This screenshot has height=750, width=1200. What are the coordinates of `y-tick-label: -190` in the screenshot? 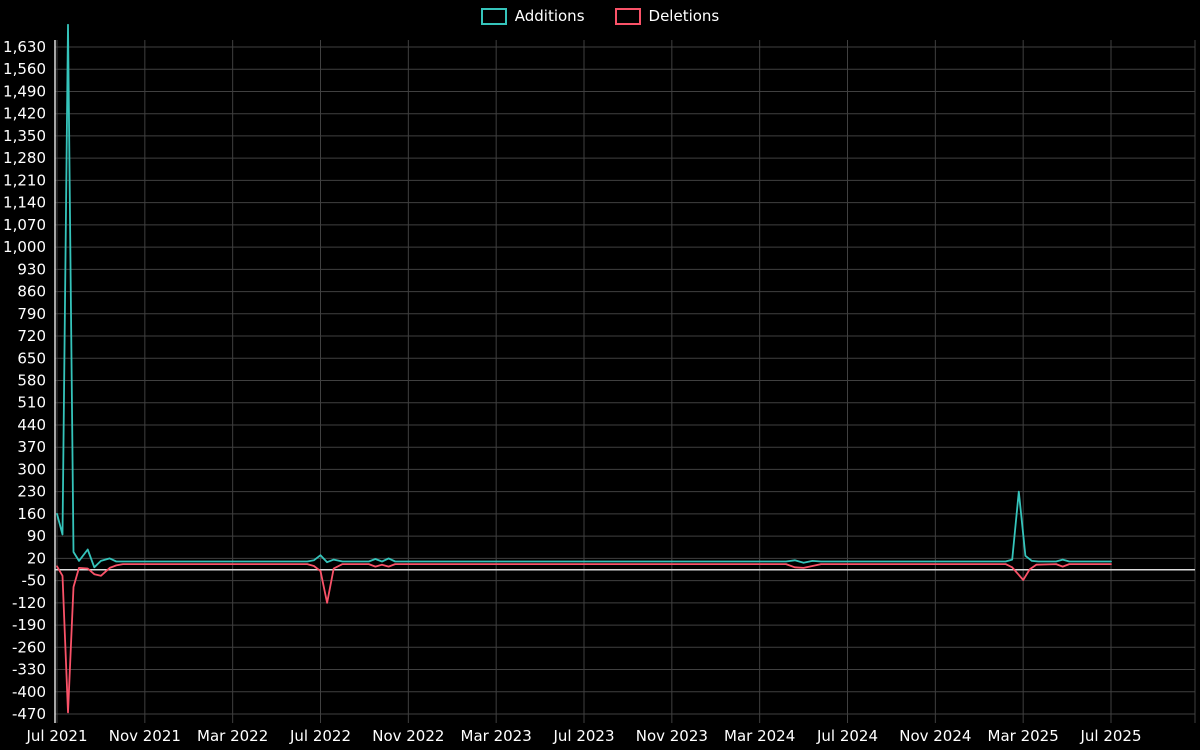 It's located at (29, 625).